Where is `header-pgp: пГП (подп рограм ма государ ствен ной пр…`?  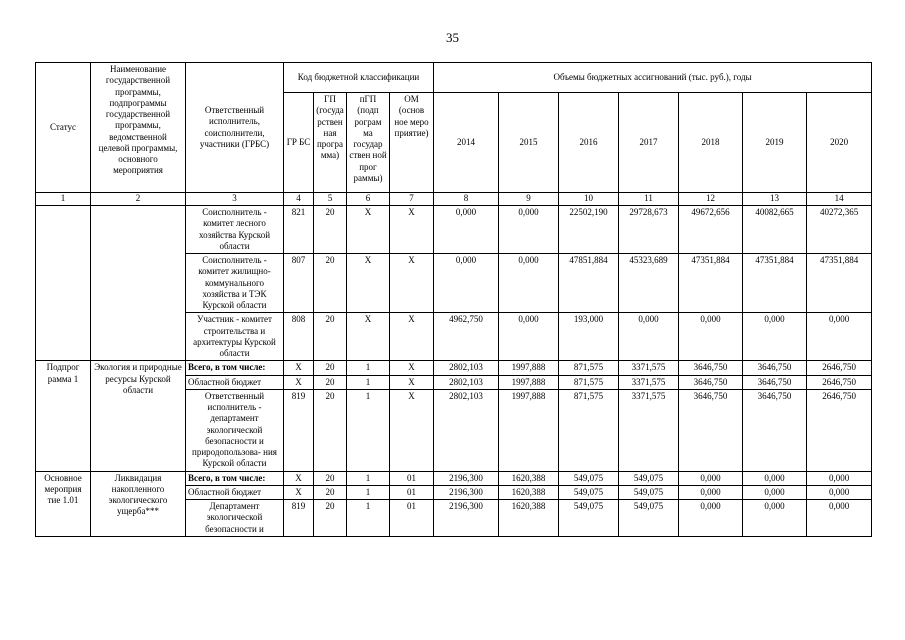 header-pgp: пГП (подп рограм ма государ ствен ной пр… is located at coordinates (368, 142).